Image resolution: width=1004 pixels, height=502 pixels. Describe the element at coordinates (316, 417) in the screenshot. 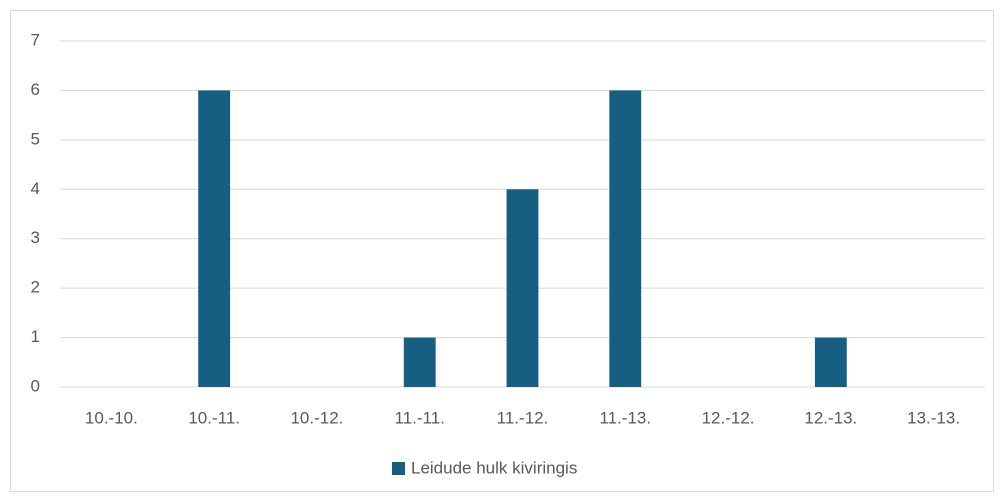

I see `x-tick-label: 10.-12.` at that location.